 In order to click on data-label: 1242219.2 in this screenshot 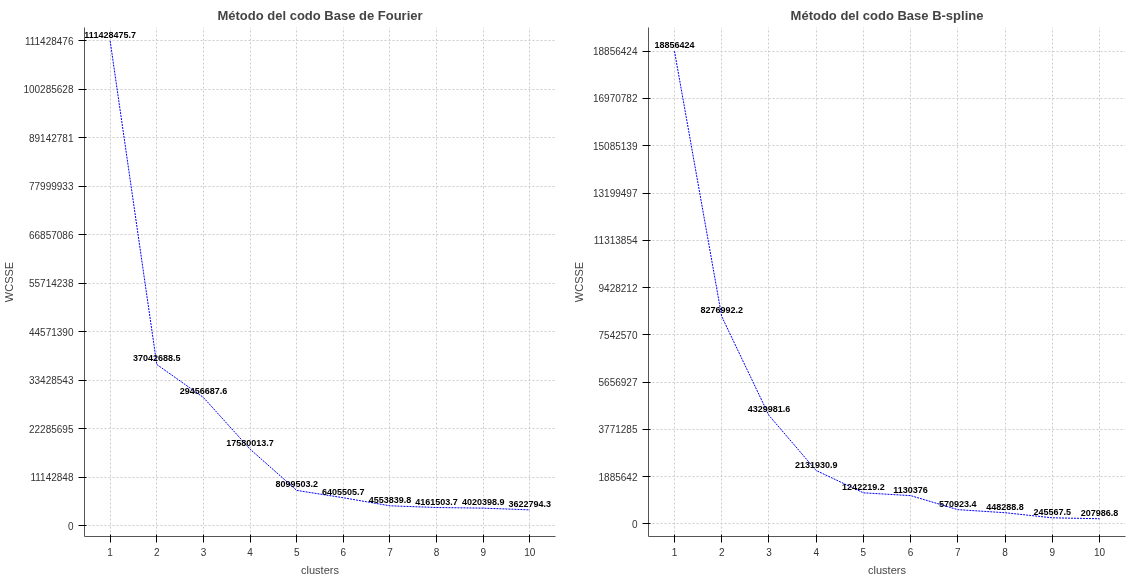, I will do `click(863, 486)`.